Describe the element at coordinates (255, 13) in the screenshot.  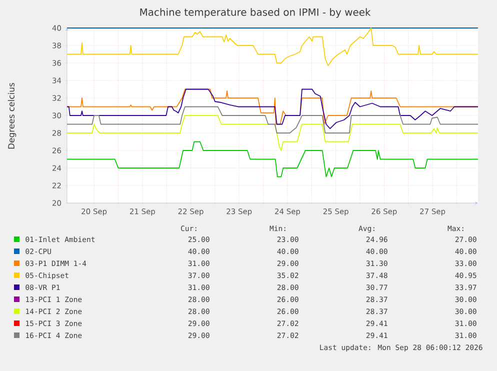
I see `chart-title: Machine temperature based on IPMI - by week` at that location.